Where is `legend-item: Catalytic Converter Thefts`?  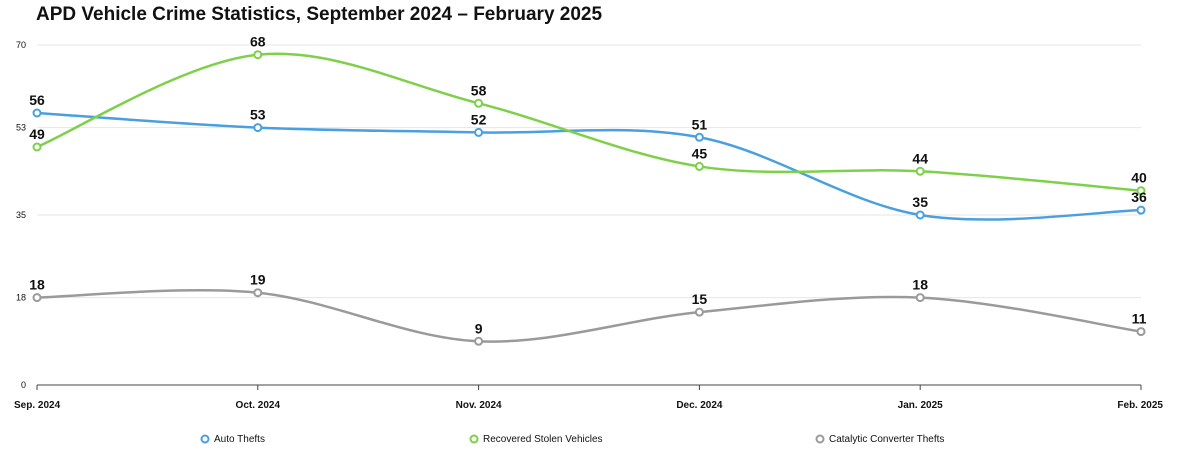 legend-item: Catalytic Converter Thefts is located at coordinates (880, 439).